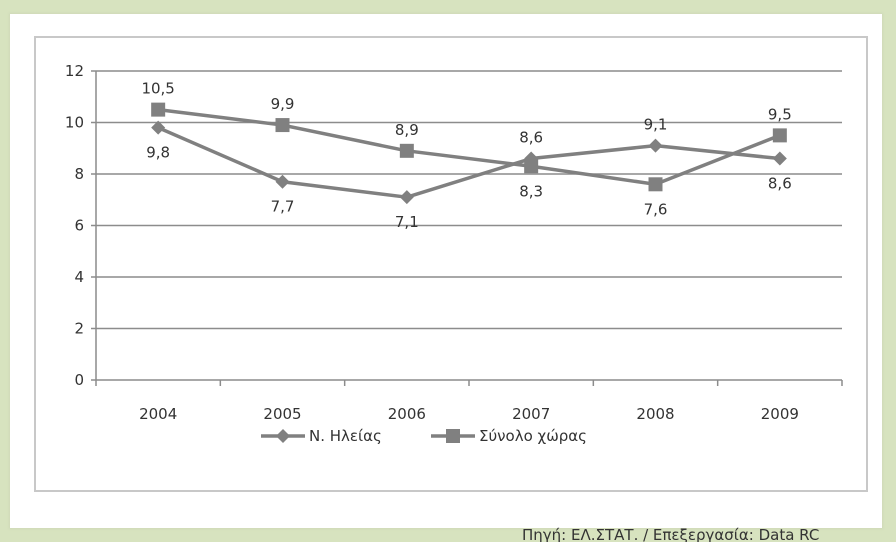 This screenshot has width=896, height=542. What do you see at coordinates (79, 226) in the screenshot?
I see `y-tick-label: 6` at bounding box center [79, 226].